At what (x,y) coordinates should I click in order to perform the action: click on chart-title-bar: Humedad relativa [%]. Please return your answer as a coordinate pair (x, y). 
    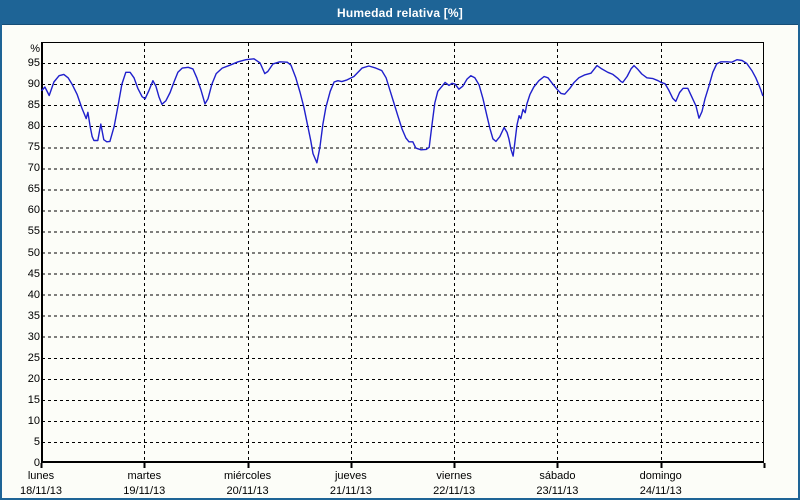
    Looking at the image, I should click on (400, 13).